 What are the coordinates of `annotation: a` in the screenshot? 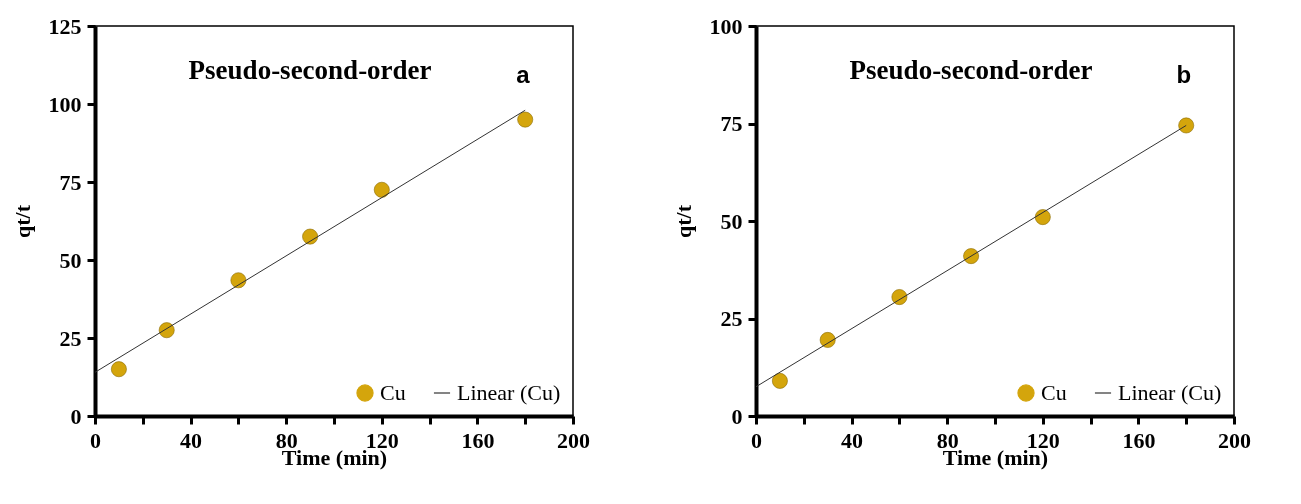 It's located at (523, 74).